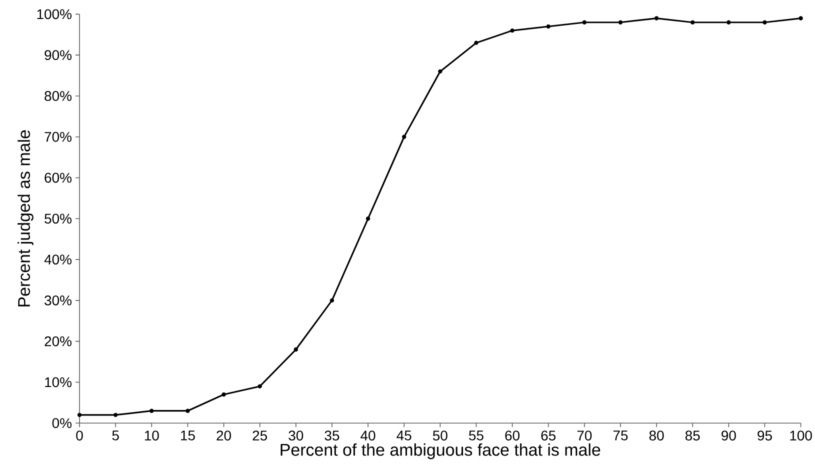  Describe the element at coordinates (58, 55) in the screenshot. I see `y-tick-label: 90%` at that location.